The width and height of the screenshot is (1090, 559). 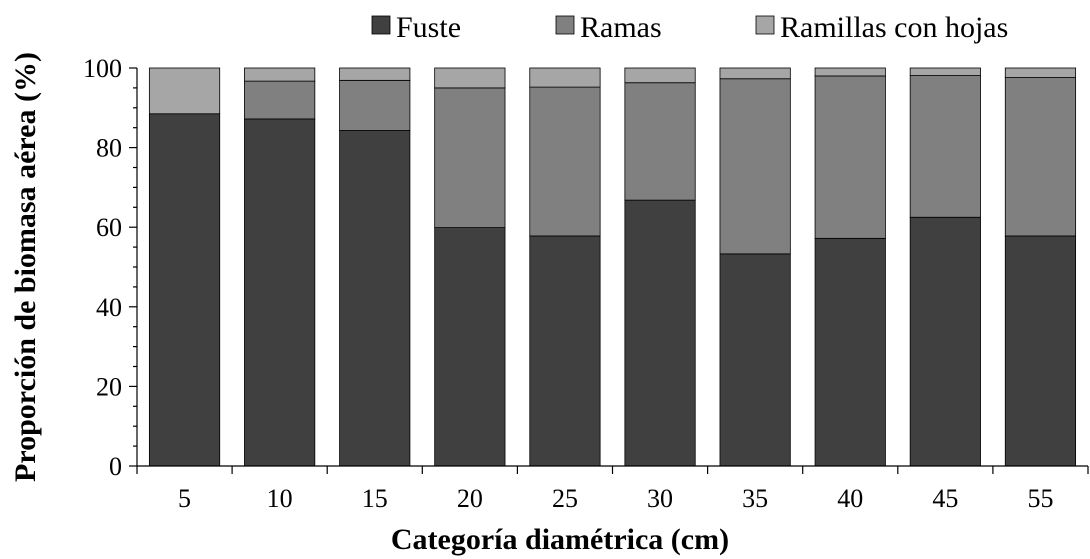 What do you see at coordinates (109, 148) in the screenshot?
I see `y-tick-label-80: 80` at bounding box center [109, 148].